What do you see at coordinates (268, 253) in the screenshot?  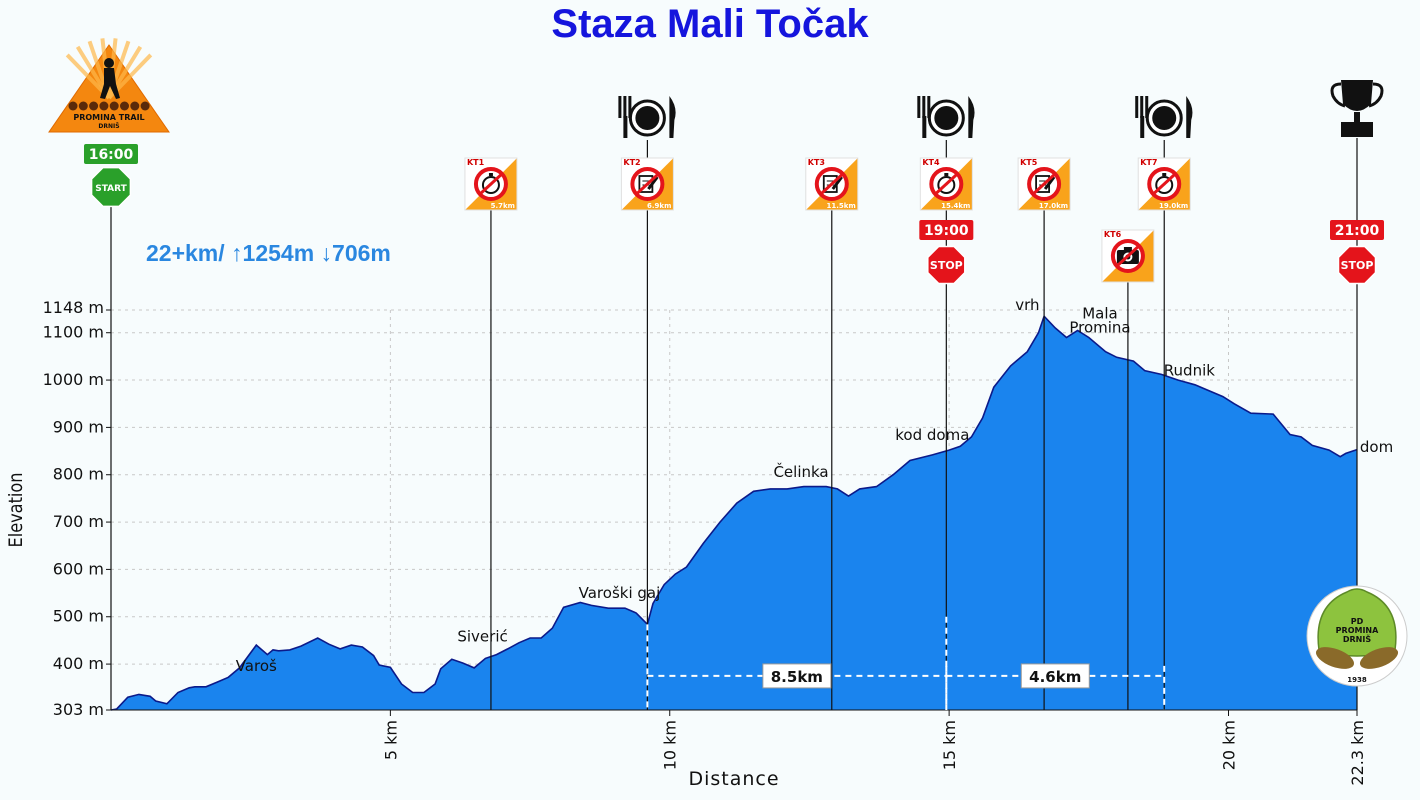 I see `route-summary: 22+km/ ↑1254m ↓706m` at bounding box center [268, 253].